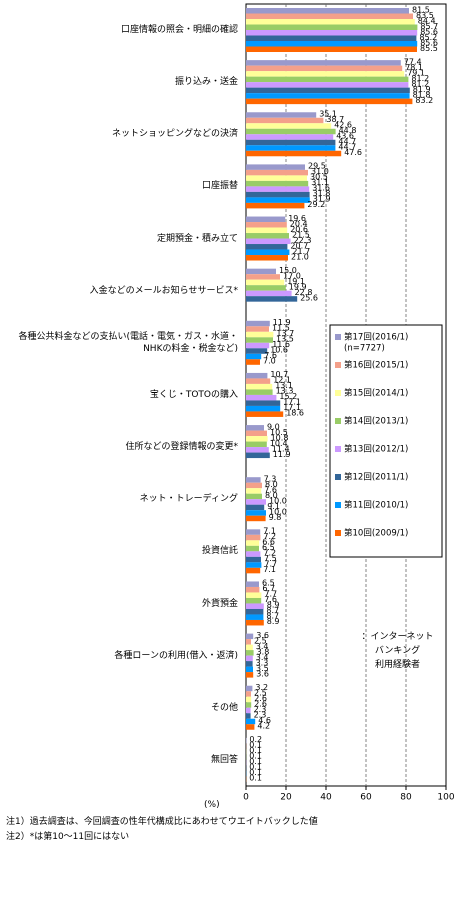 Image resolution: width=460 pixels, height=900 pixels. Describe the element at coordinates (270, 594) in the screenshot. I see `value-label: 7.7` at that location.